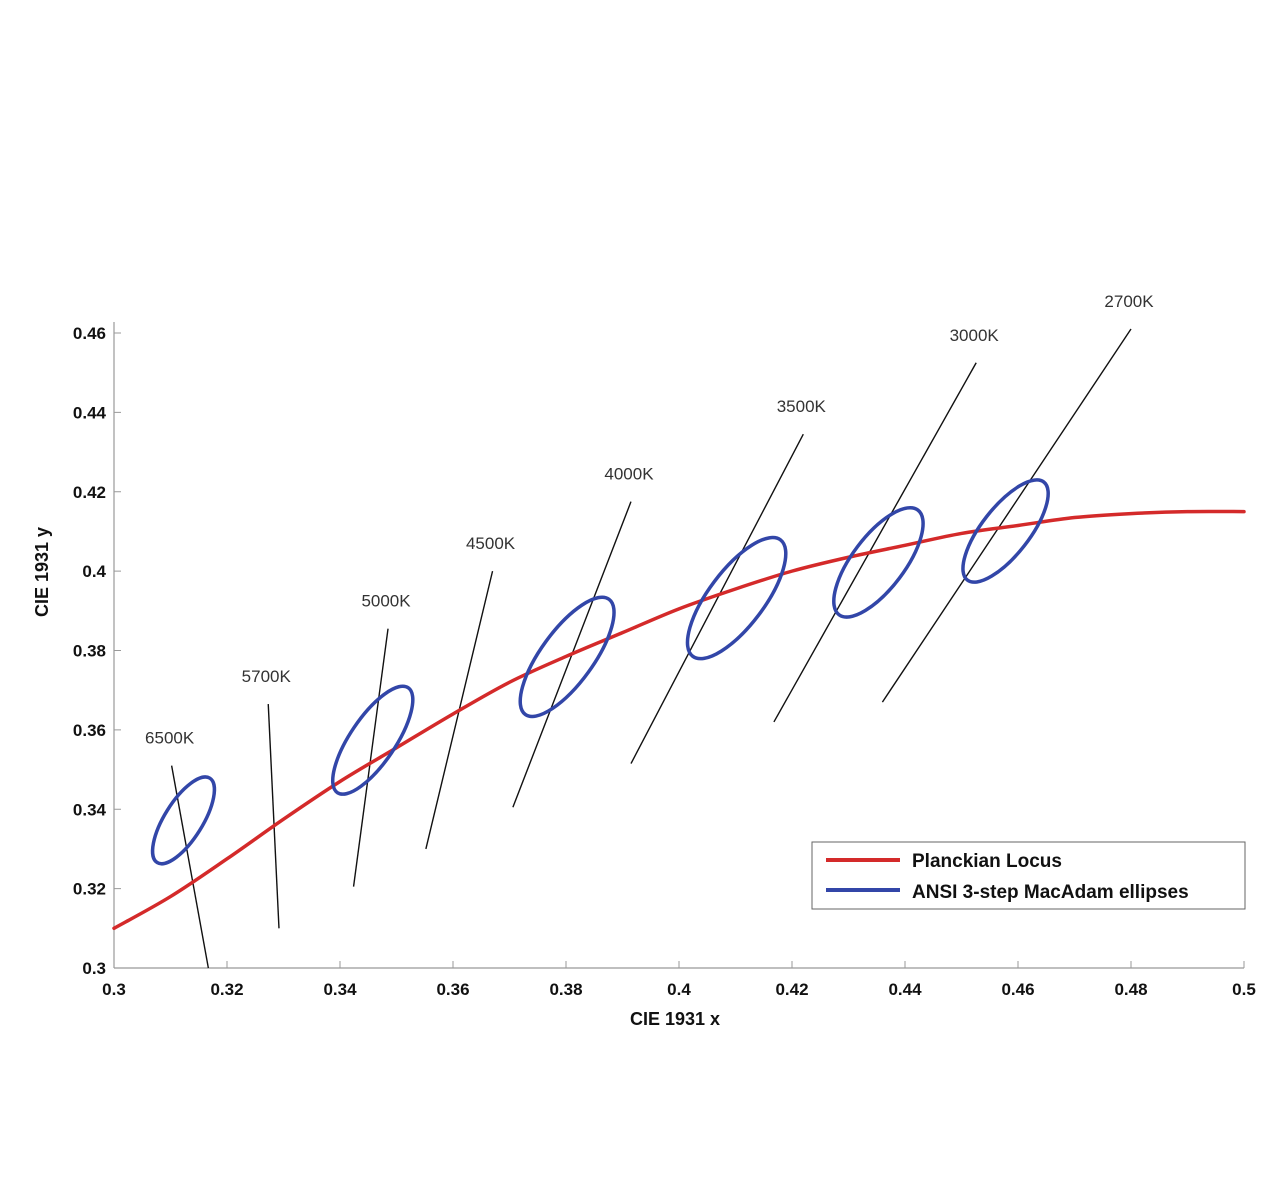  What do you see at coordinates (94, 968) in the screenshot?
I see `y-tick-label: 0.3` at bounding box center [94, 968].